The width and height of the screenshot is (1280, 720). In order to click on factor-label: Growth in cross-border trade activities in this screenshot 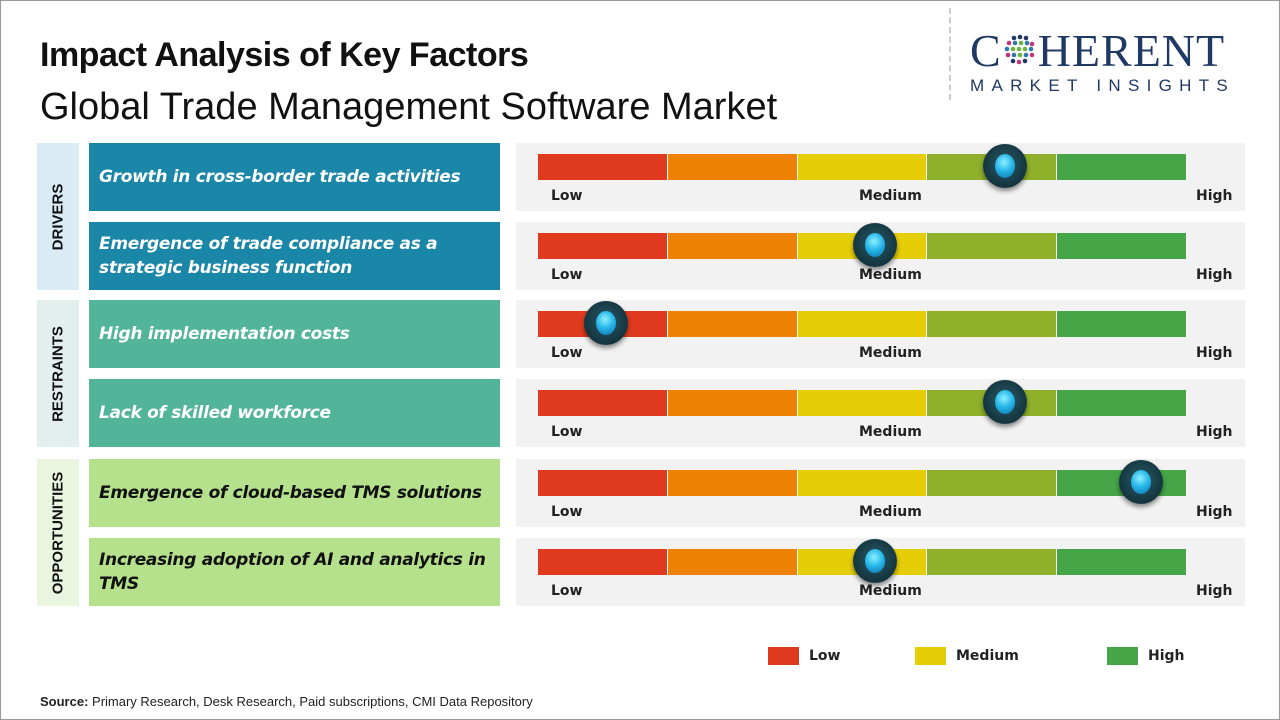, I will do `click(294, 177)`.